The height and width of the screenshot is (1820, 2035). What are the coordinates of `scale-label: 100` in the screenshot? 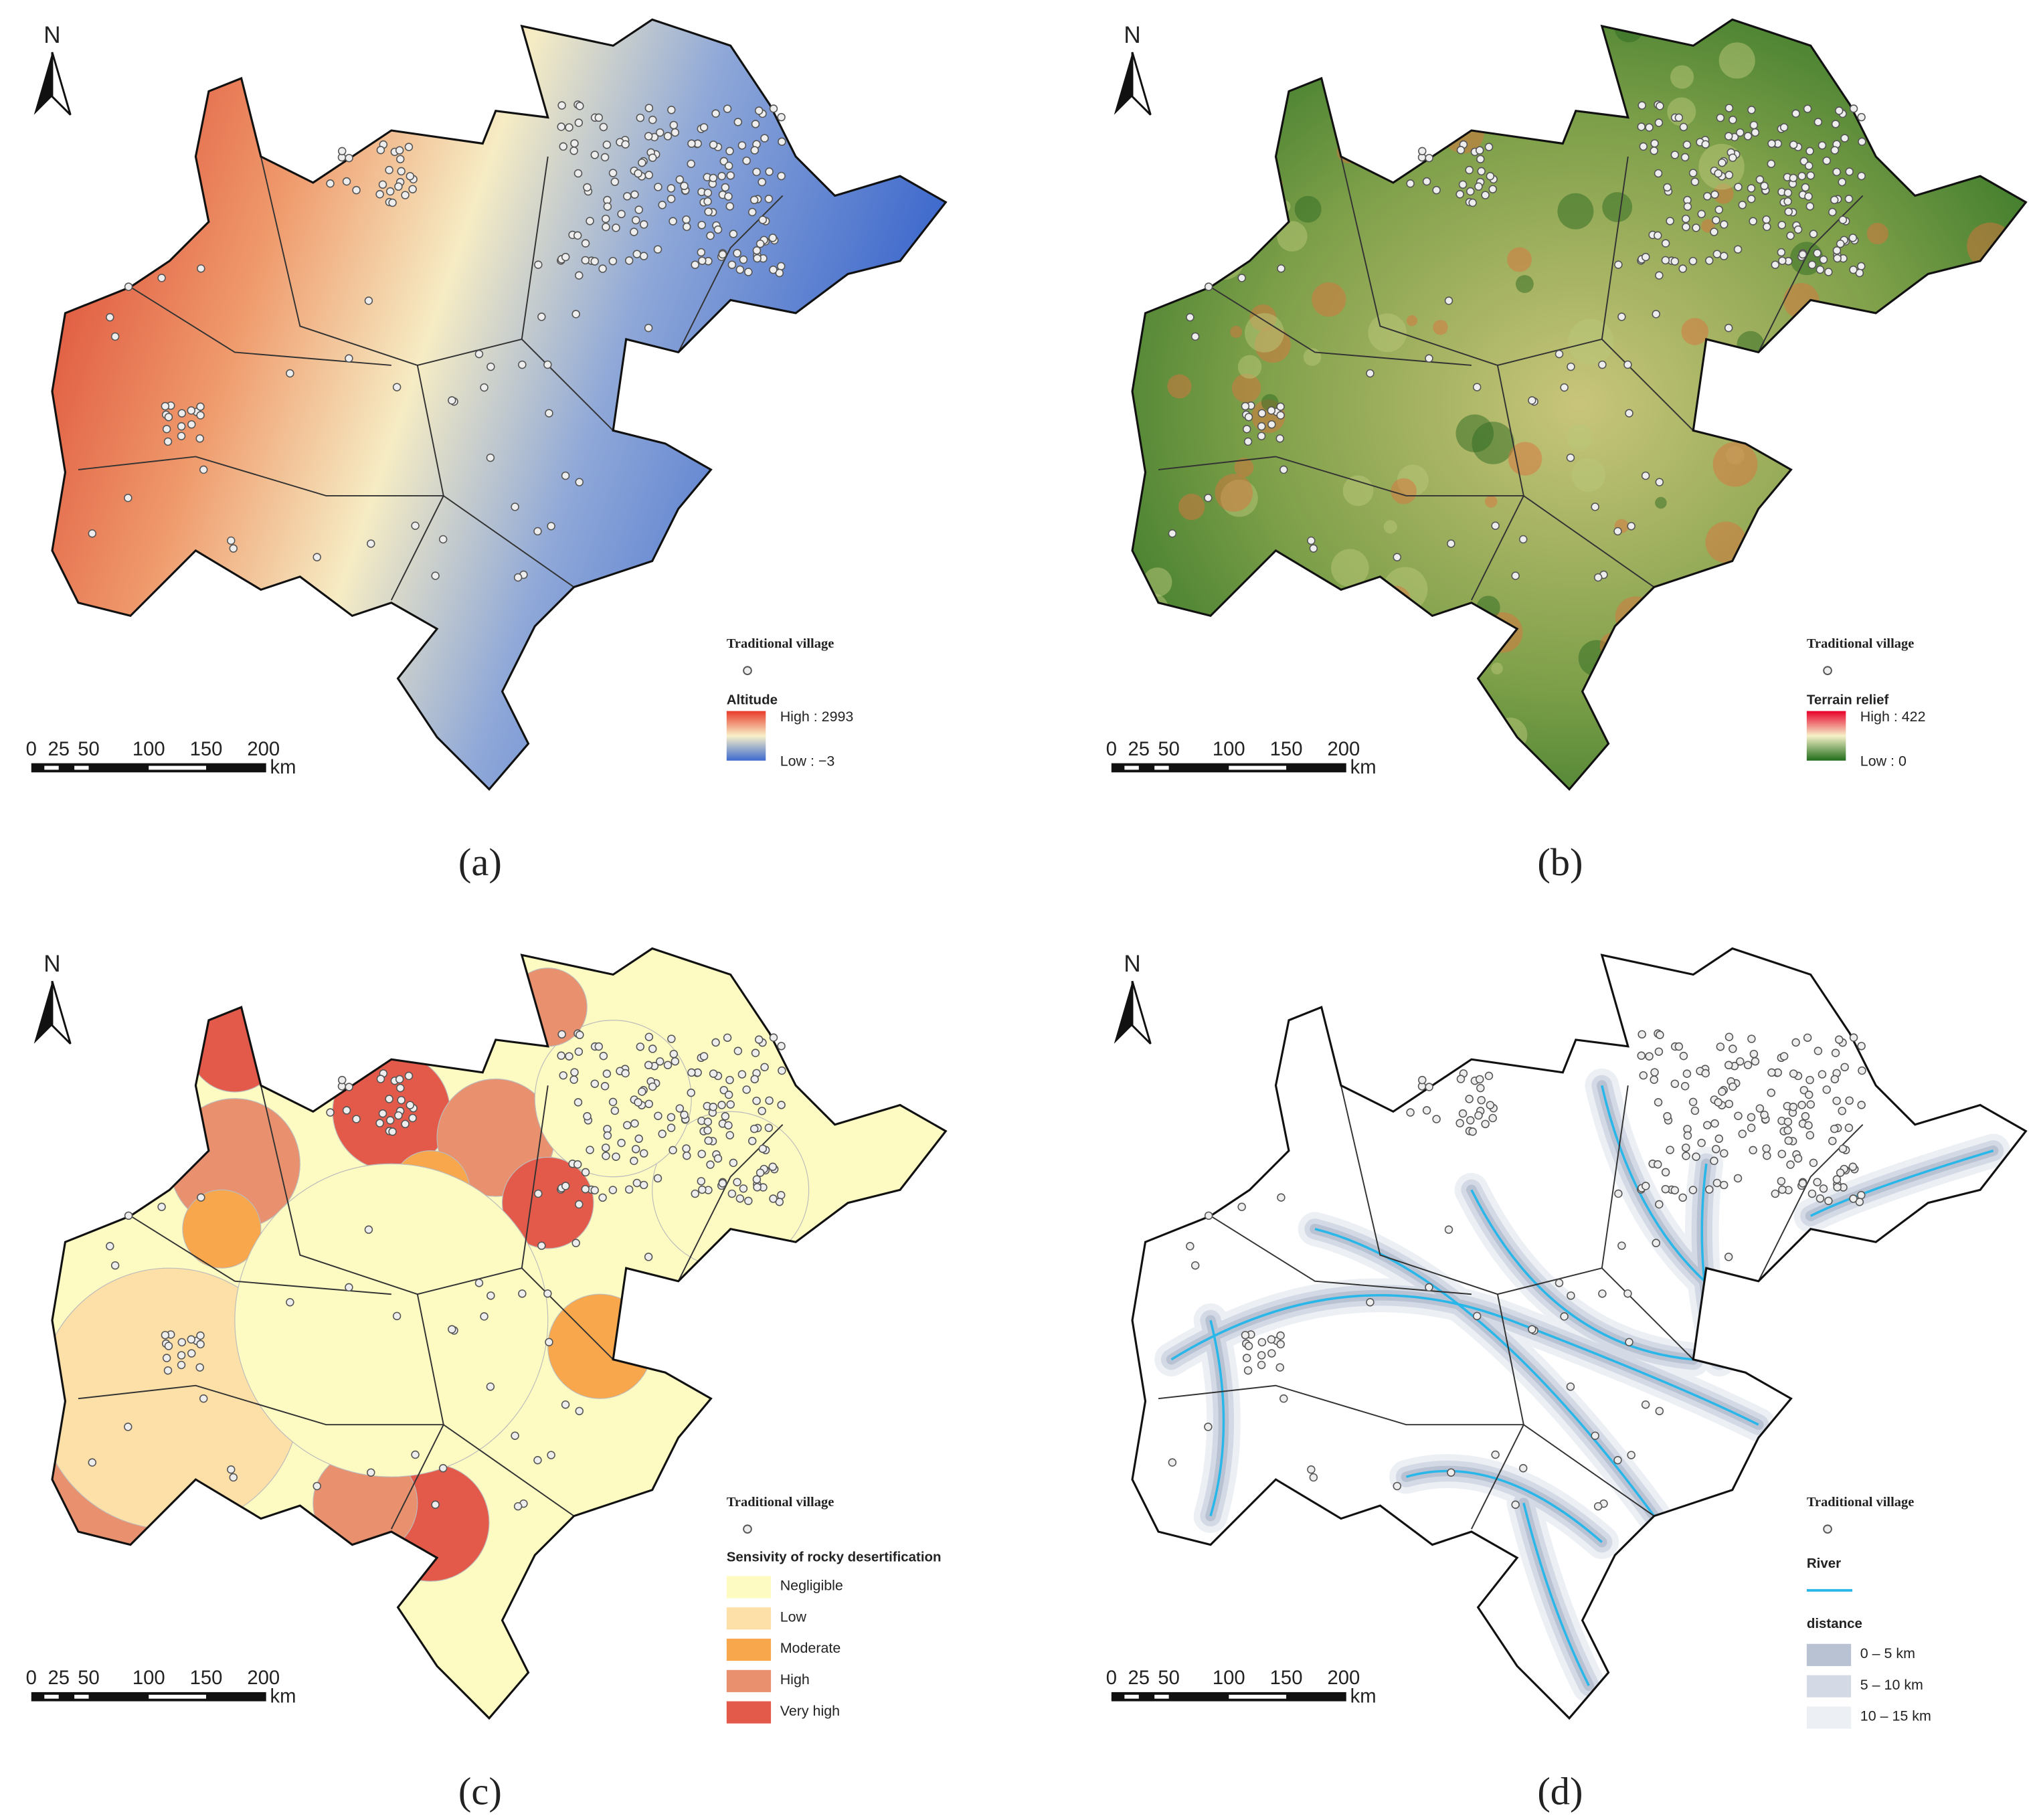 It's located at (1229, 1678).